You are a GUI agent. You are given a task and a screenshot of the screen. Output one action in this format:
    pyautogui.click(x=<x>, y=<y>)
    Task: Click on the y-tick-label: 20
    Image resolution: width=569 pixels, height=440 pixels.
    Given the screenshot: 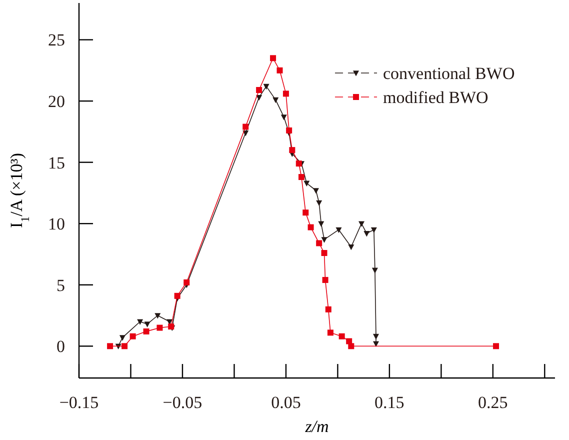 What is the action you would take?
    pyautogui.click(x=56, y=101)
    